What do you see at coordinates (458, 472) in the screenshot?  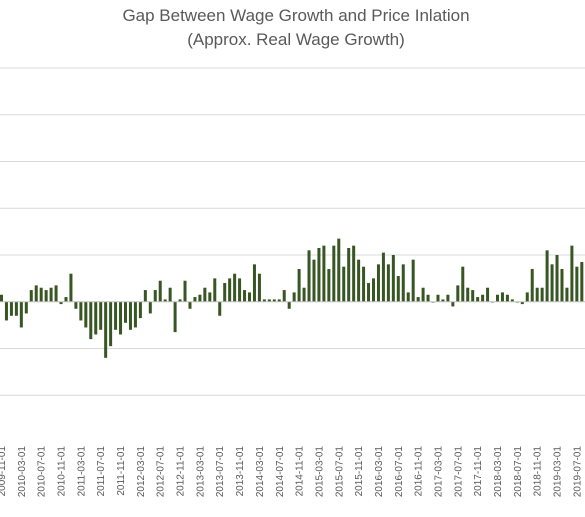 I see `x-tick-label: 2017-07-01` at bounding box center [458, 472].